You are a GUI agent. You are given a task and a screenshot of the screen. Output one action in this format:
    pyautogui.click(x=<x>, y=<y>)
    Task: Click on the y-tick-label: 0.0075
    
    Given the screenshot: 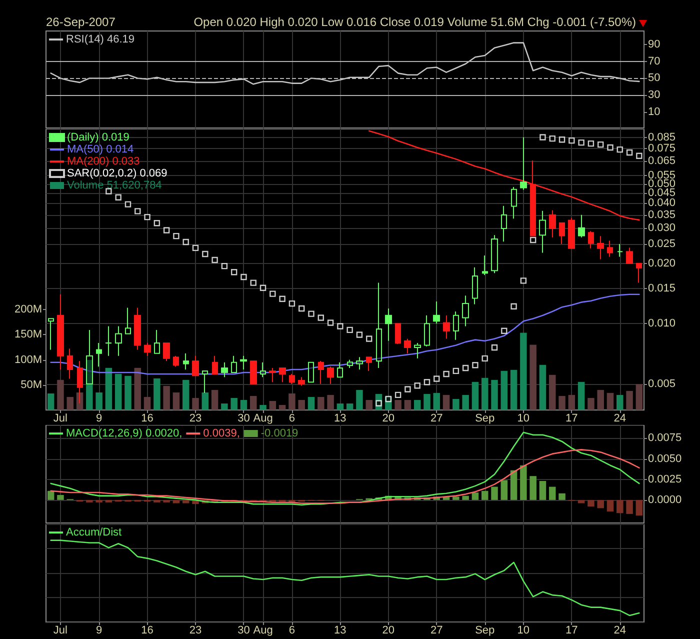 What is the action you would take?
    pyautogui.click(x=665, y=438)
    